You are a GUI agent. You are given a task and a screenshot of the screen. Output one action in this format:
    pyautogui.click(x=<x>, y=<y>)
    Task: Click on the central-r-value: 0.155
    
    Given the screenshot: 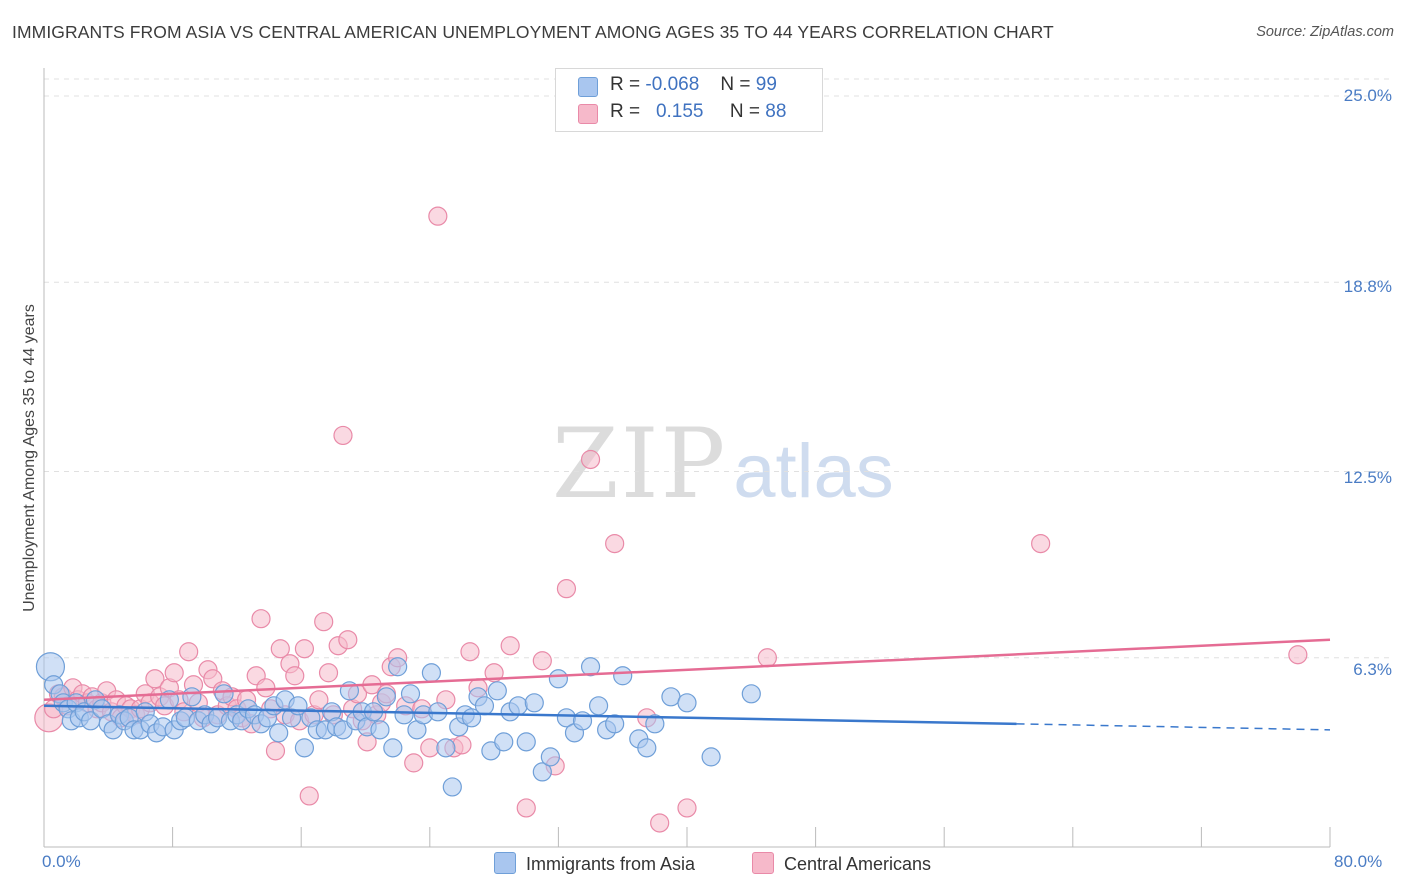 What is the action you would take?
    pyautogui.click(x=679, y=111)
    